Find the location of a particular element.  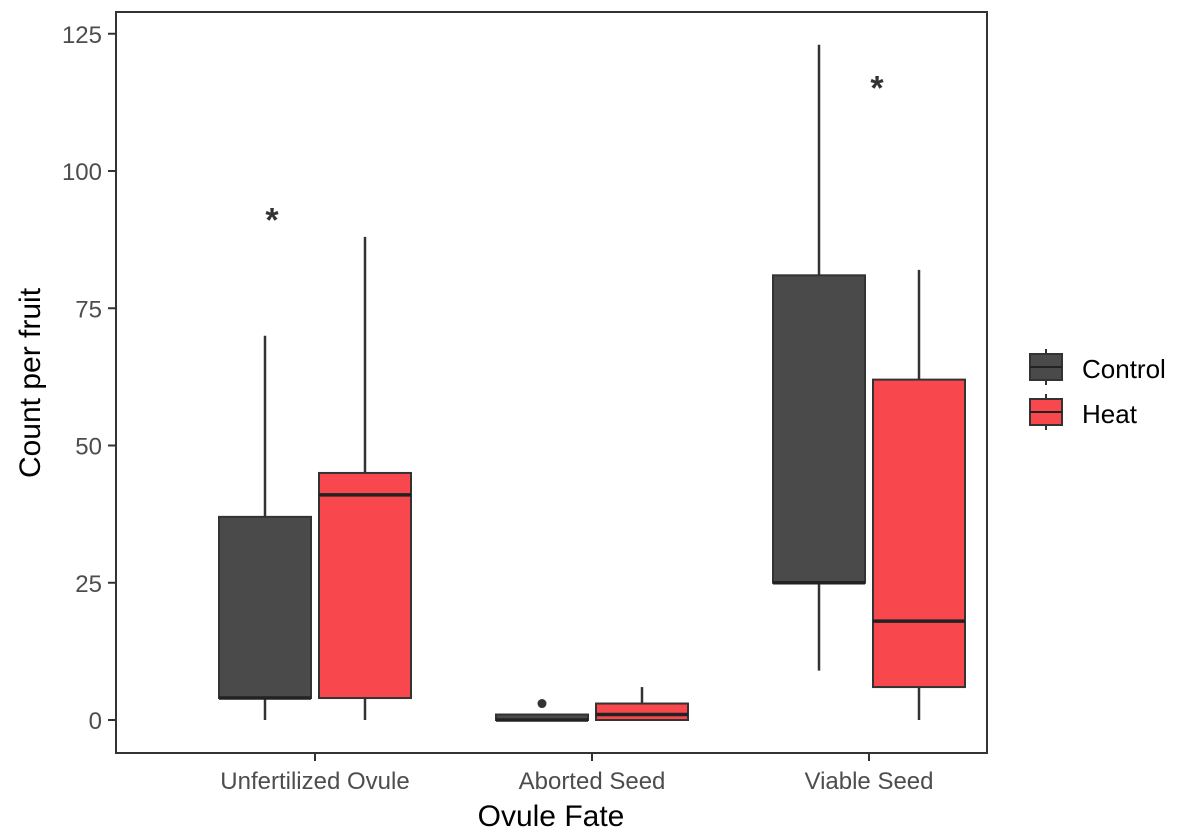

x-axis-title: Ovule Fate is located at coordinates (551, 815).